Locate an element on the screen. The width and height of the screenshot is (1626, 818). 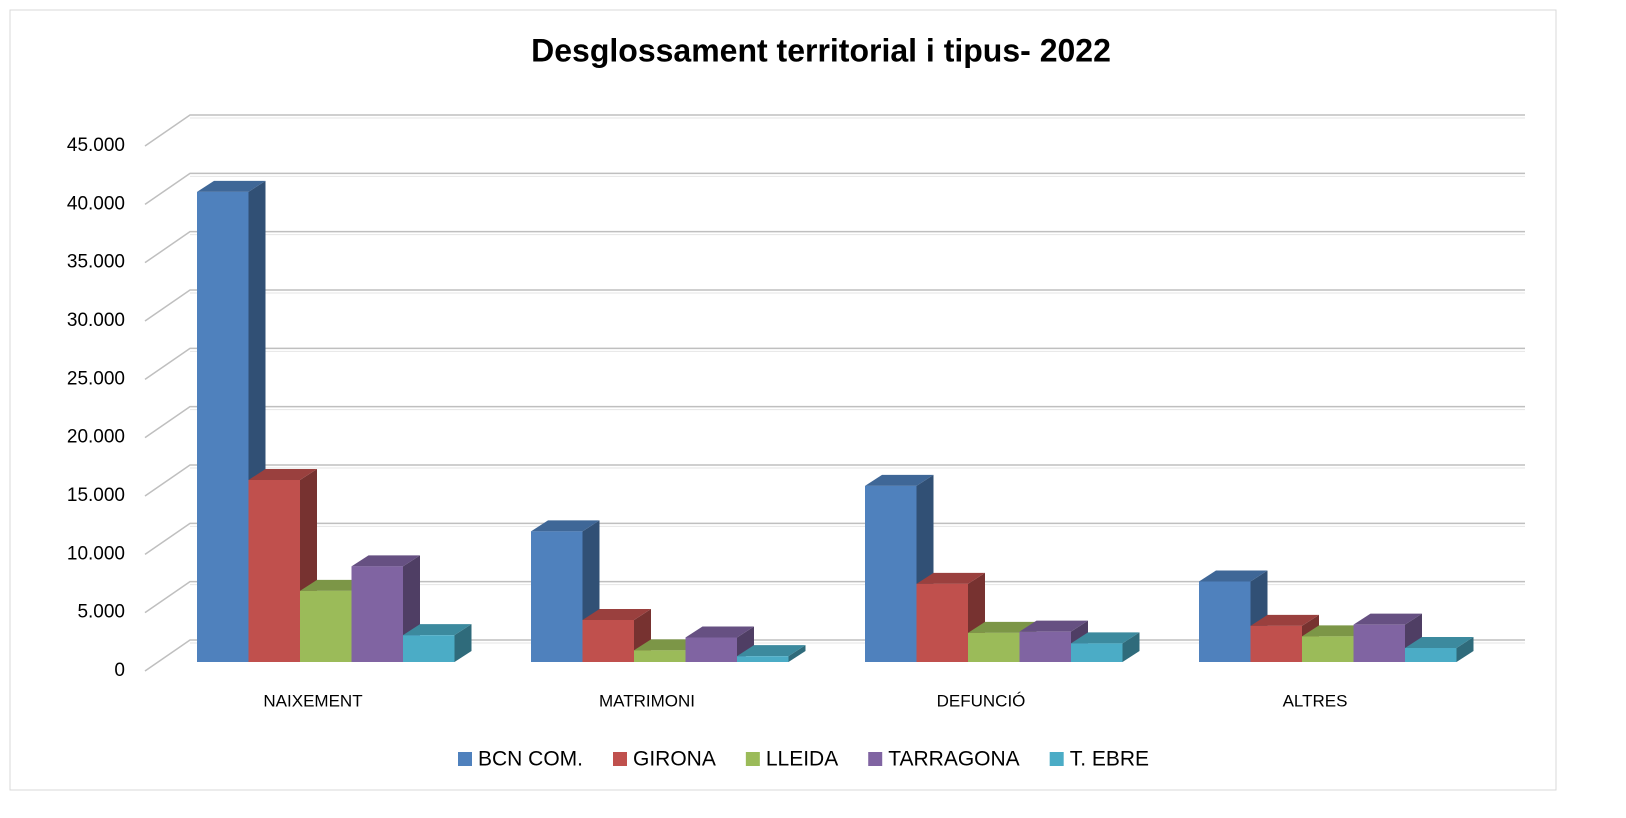
y-tick-label: 35.000 is located at coordinates (96, 262).